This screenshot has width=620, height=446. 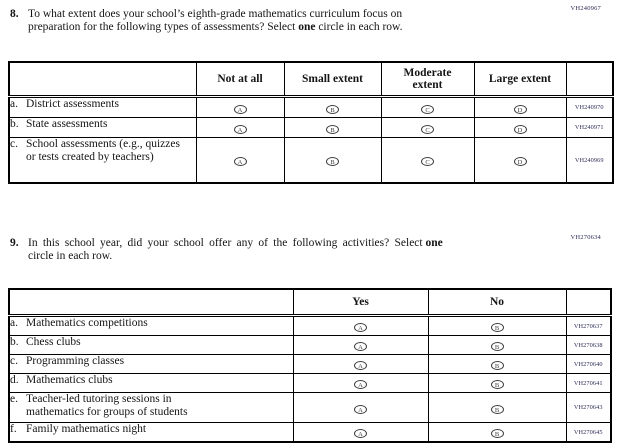 What do you see at coordinates (151, 302) in the screenshot?
I see `q9-empty-header-cell` at bounding box center [151, 302].